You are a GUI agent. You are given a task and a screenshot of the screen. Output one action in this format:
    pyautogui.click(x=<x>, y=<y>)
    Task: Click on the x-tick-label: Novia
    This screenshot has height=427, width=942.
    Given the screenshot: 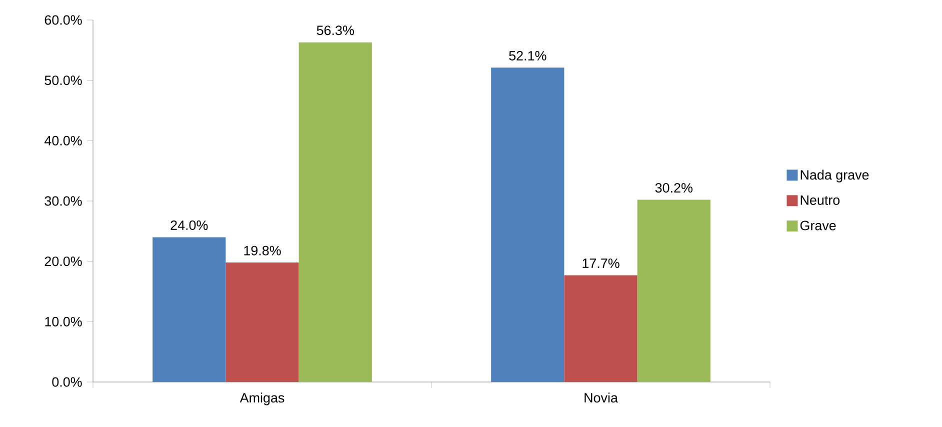 What is the action you would take?
    pyautogui.click(x=601, y=397)
    